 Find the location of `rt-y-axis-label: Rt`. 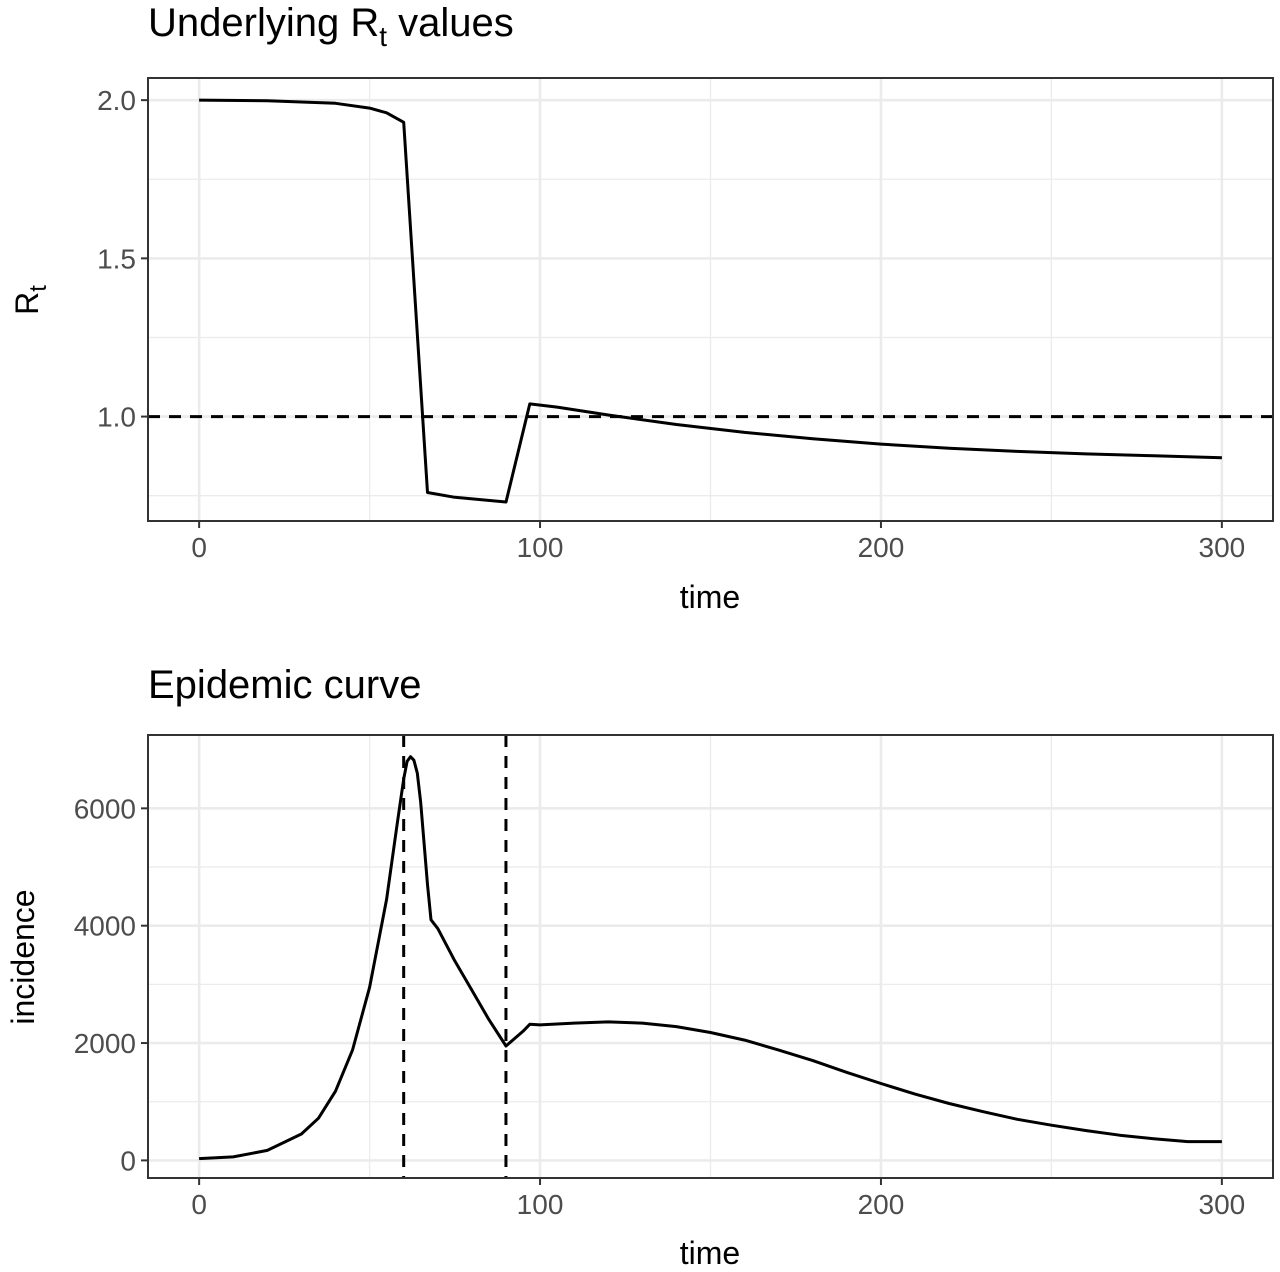

rt-y-axis-label: Rt is located at coordinates (30, 300).